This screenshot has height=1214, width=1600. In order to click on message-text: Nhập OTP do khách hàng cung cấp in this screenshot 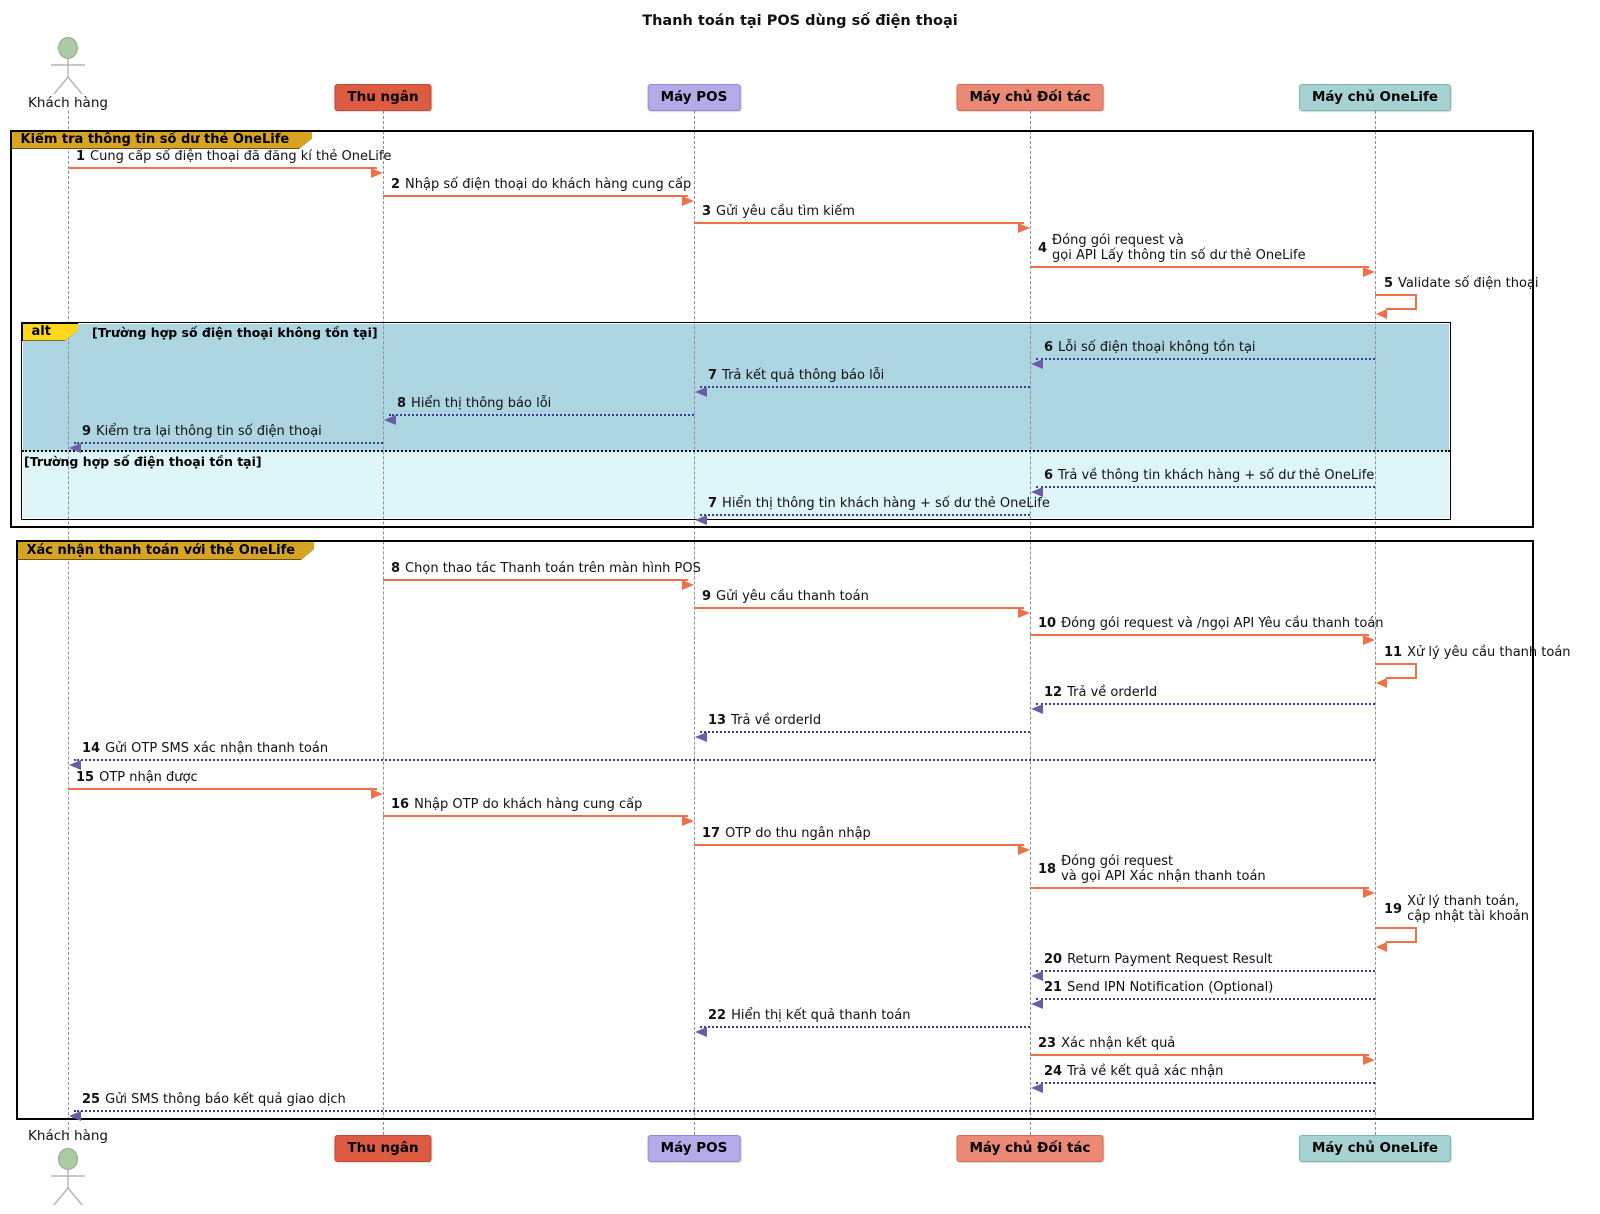, I will do `click(528, 804)`.